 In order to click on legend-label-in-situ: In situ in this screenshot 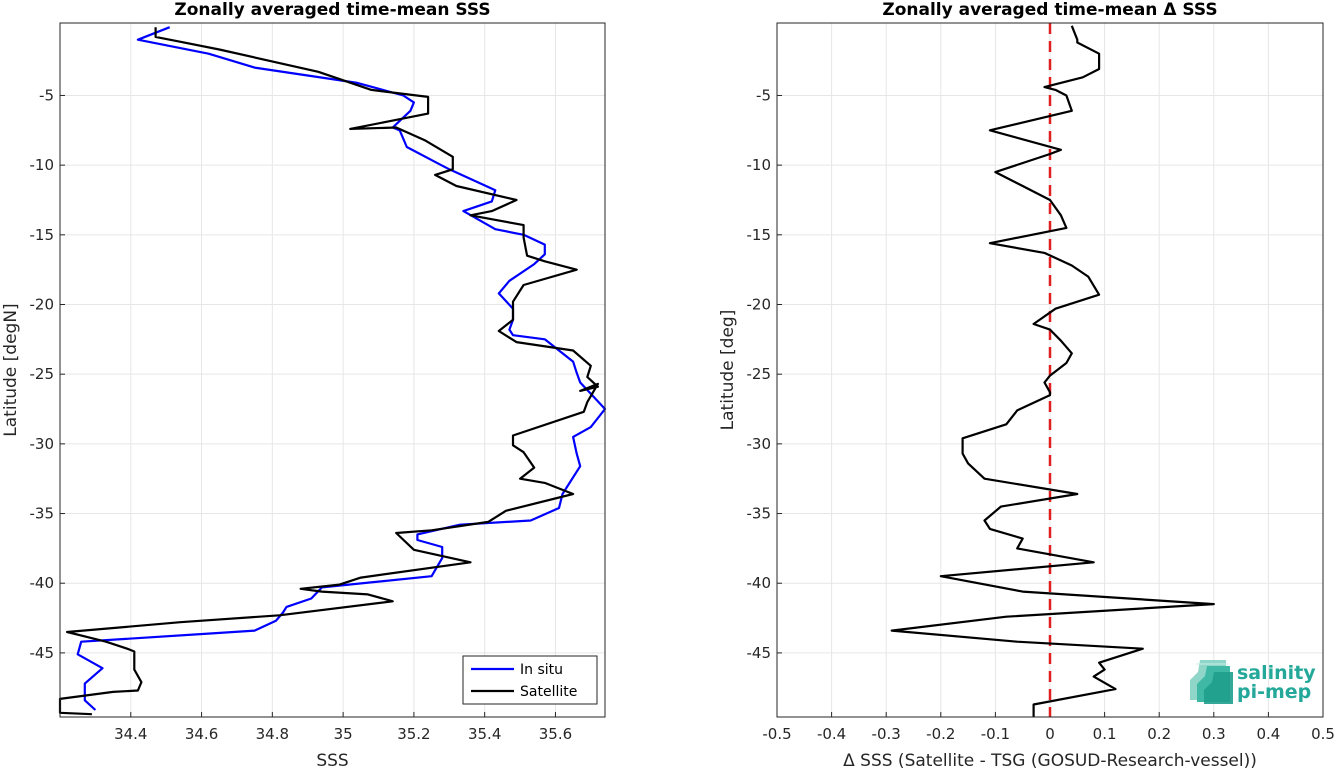, I will do `click(541, 670)`.